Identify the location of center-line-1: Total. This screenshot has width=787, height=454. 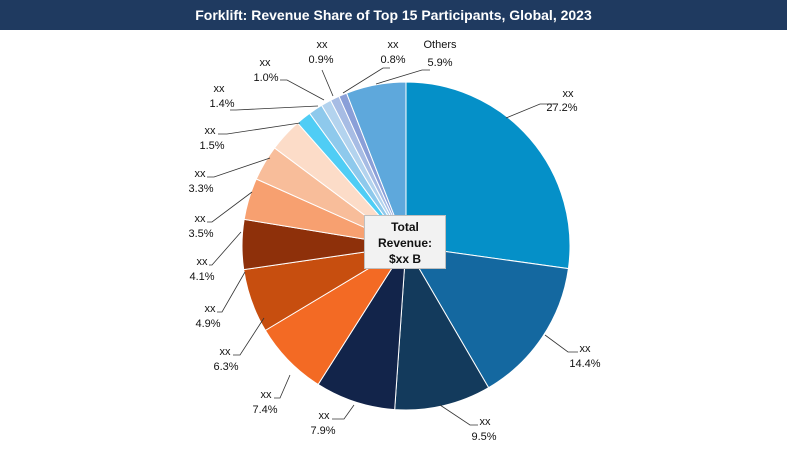
(405, 227).